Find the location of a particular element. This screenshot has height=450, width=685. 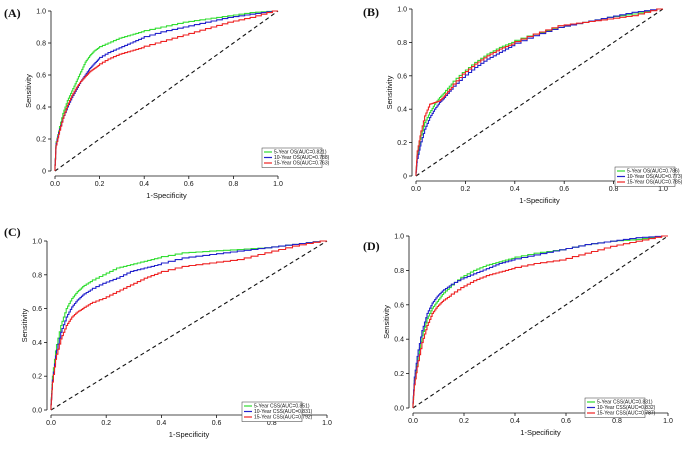

legend-entry: 15-Year CSS(AUC=0.787) is located at coordinates (626, 414).